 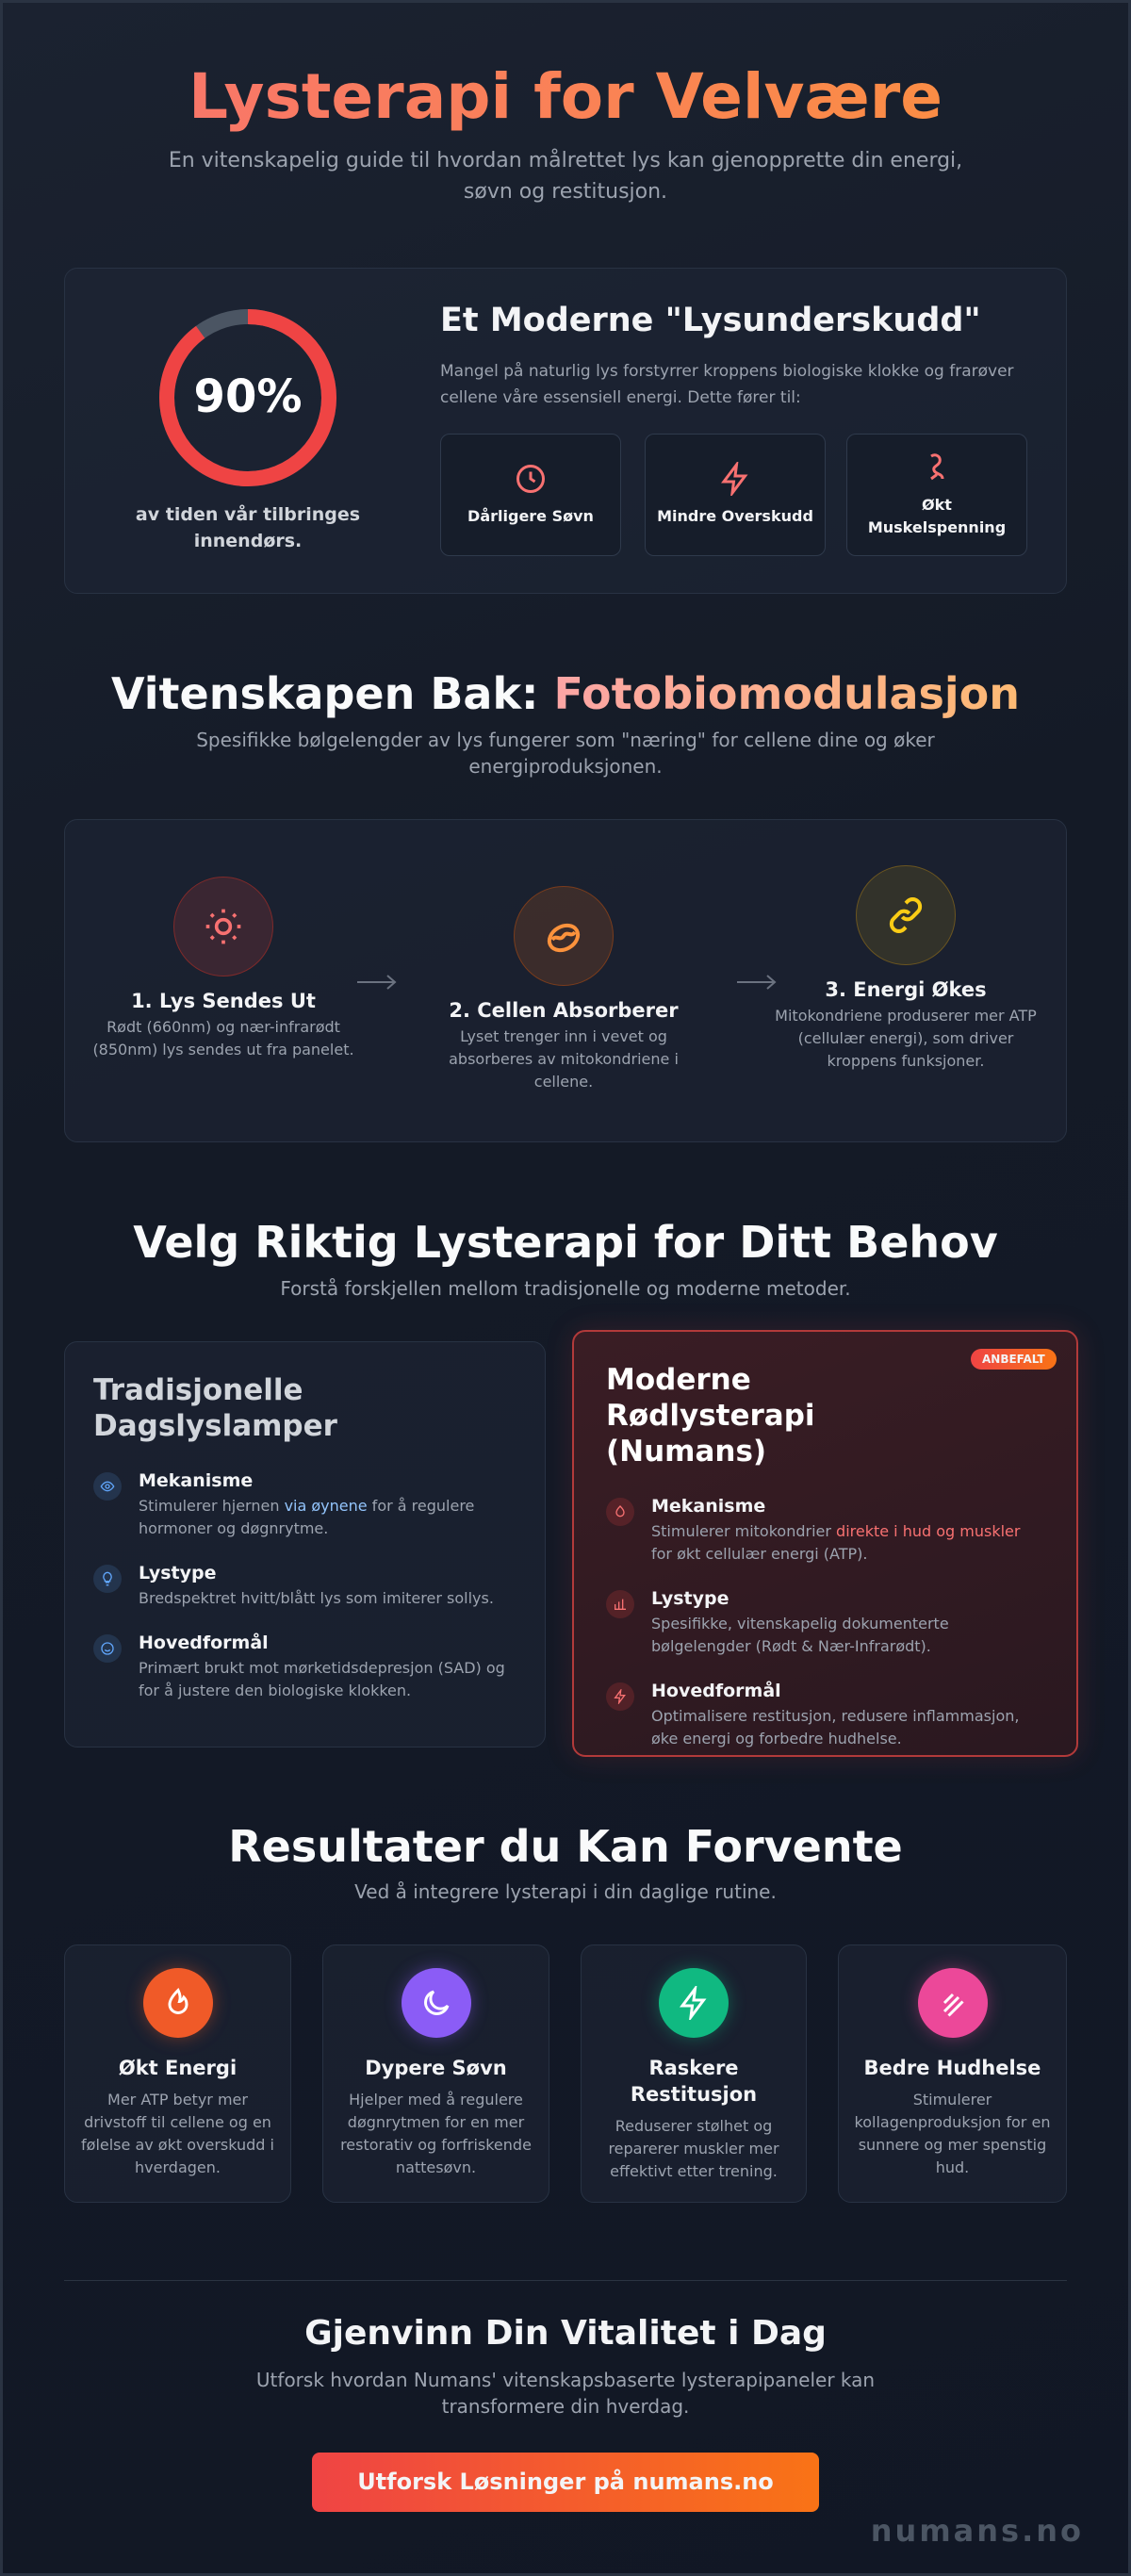 I want to click on feature-label: Mekanisme, so click(x=197, y=1480).